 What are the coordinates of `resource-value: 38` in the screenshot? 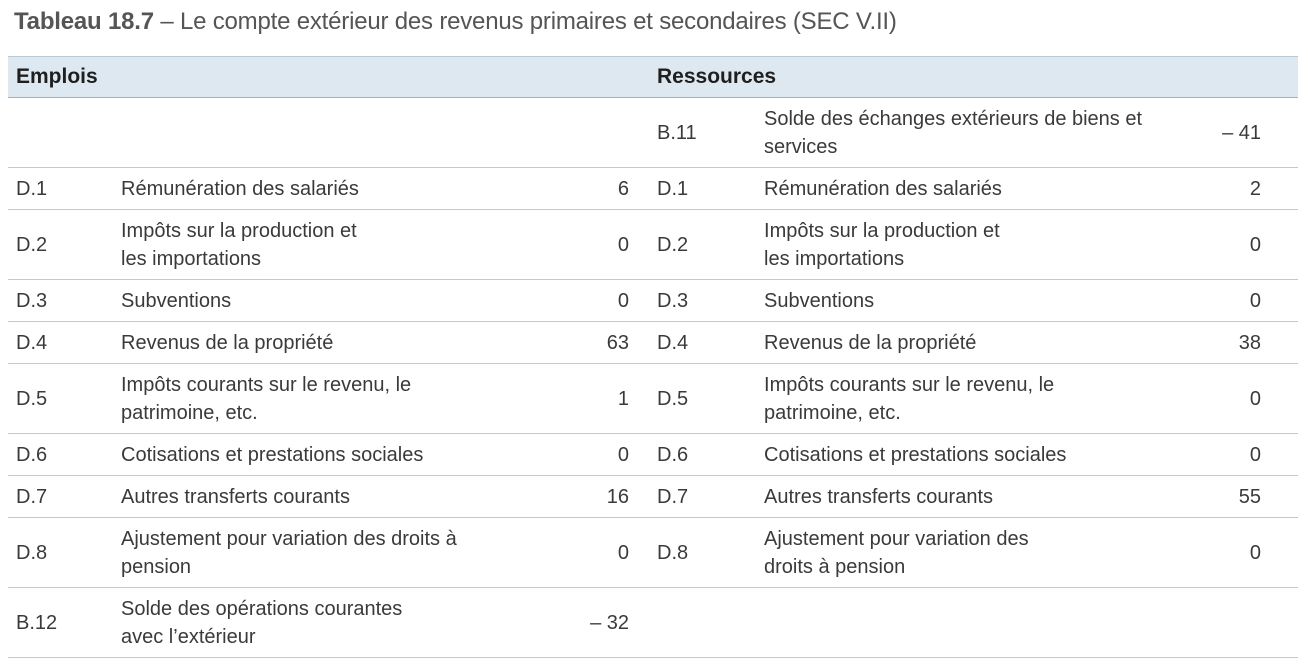 It's located at (1236, 342).